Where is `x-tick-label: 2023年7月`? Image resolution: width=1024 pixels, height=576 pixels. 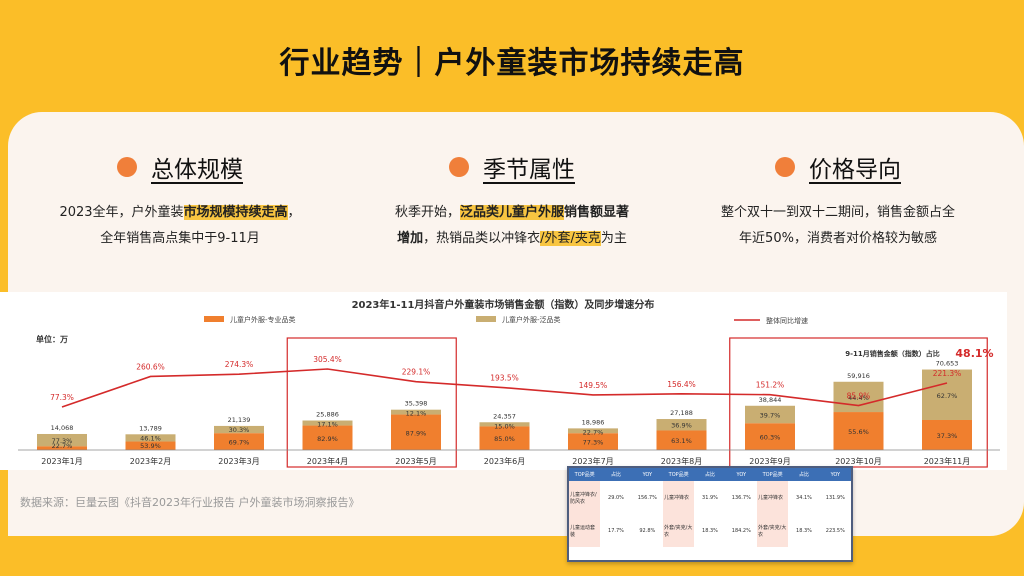 x-tick-label: 2023年7月 is located at coordinates (592, 461).